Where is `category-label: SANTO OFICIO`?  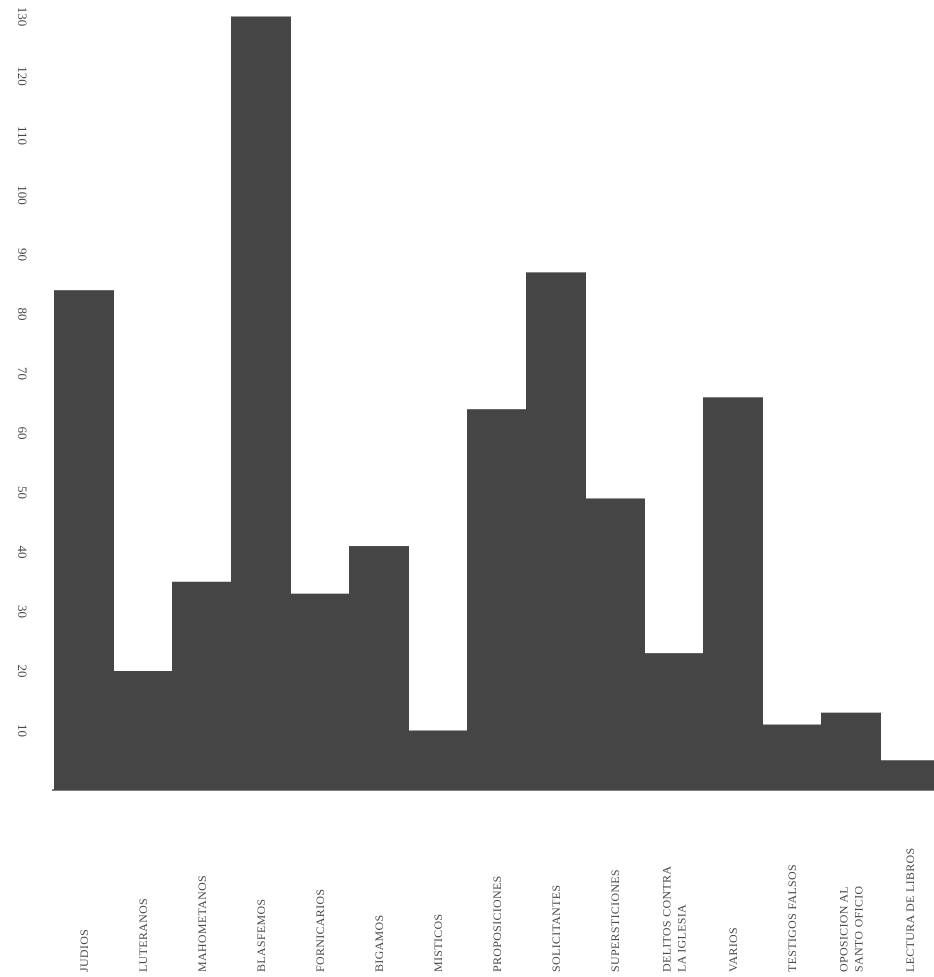
category-label: SANTO OFICIO is located at coordinates (859, 929).